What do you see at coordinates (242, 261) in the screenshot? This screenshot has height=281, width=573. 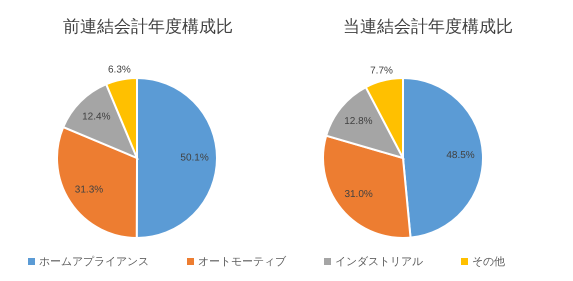 I see `legend-label: オートモーティブ` at bounding box center [242, 261].